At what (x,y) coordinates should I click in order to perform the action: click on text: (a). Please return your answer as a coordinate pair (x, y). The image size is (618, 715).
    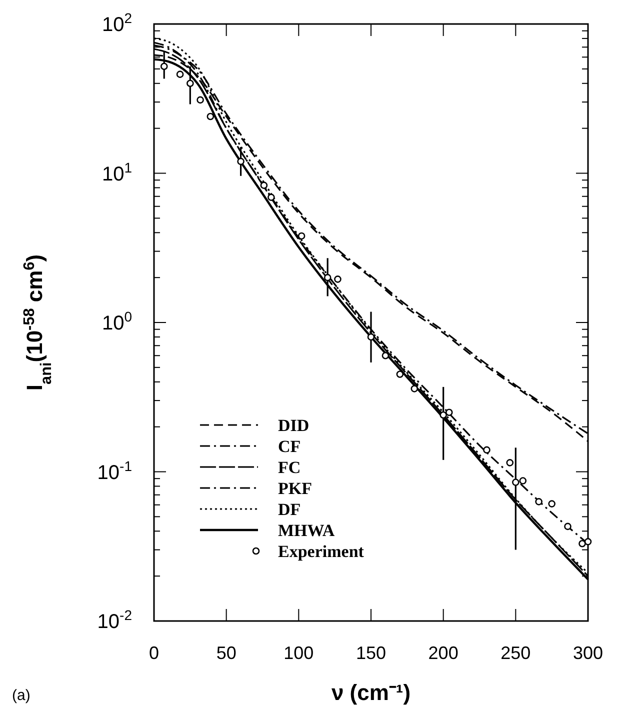
    Looking at the image, I should click on (21, 695).